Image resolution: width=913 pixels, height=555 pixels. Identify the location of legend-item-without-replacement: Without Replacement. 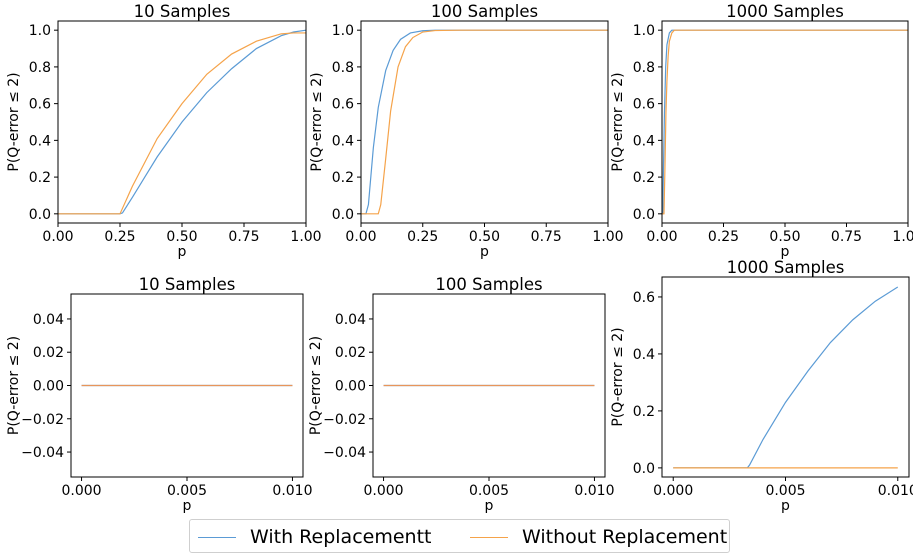
(598, 537).